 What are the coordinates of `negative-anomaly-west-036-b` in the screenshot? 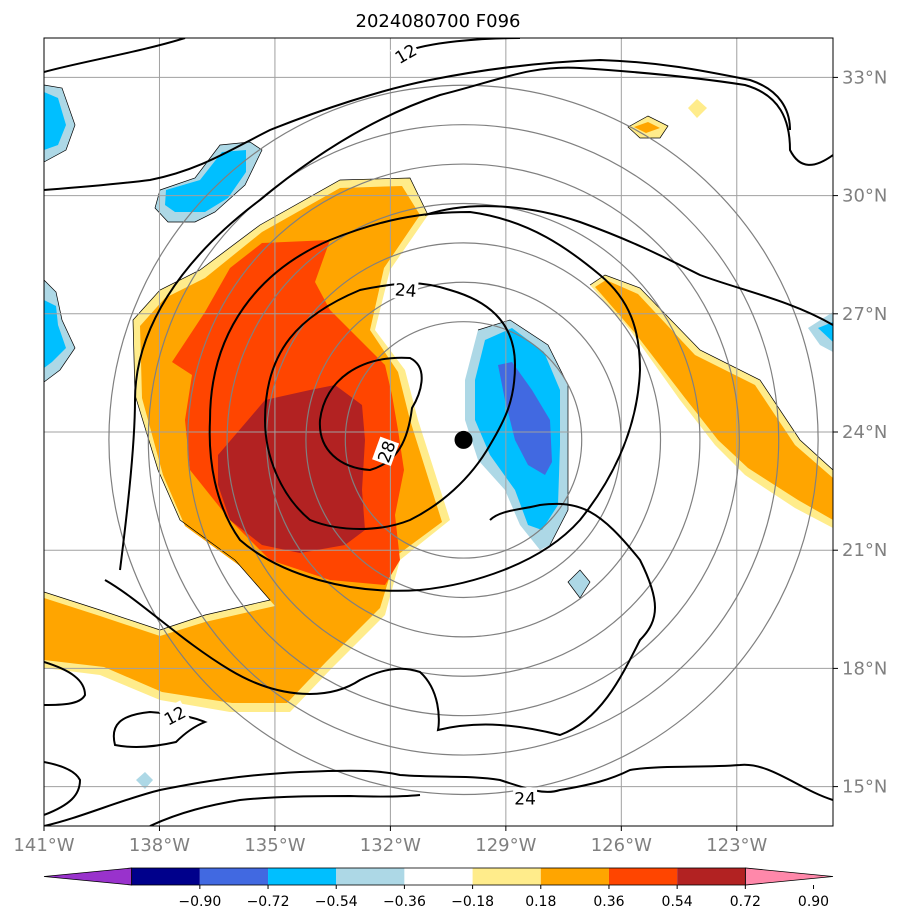 It's located at (55, 334).